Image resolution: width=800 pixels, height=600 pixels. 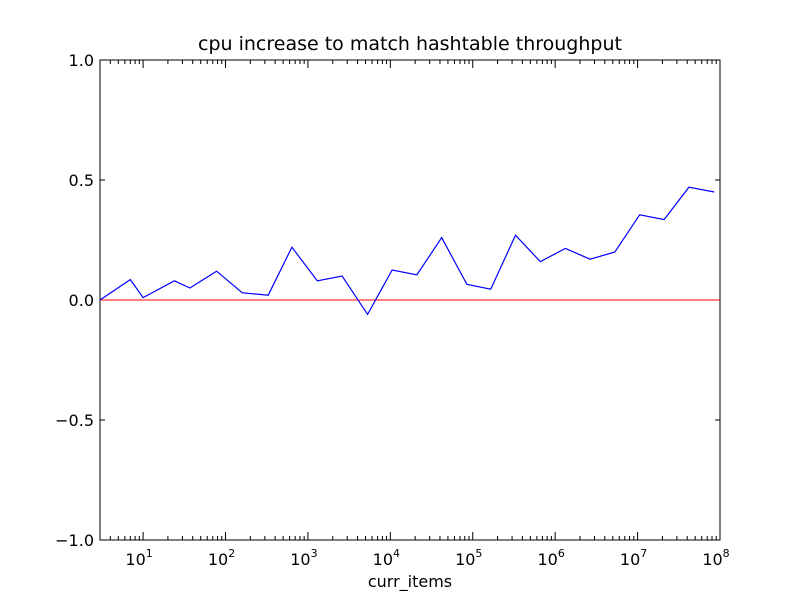 What do you see at coordinates (74, 420) in the screenshot?
I see `y-tick-label: −0.5` at bounding box center [74, 420].